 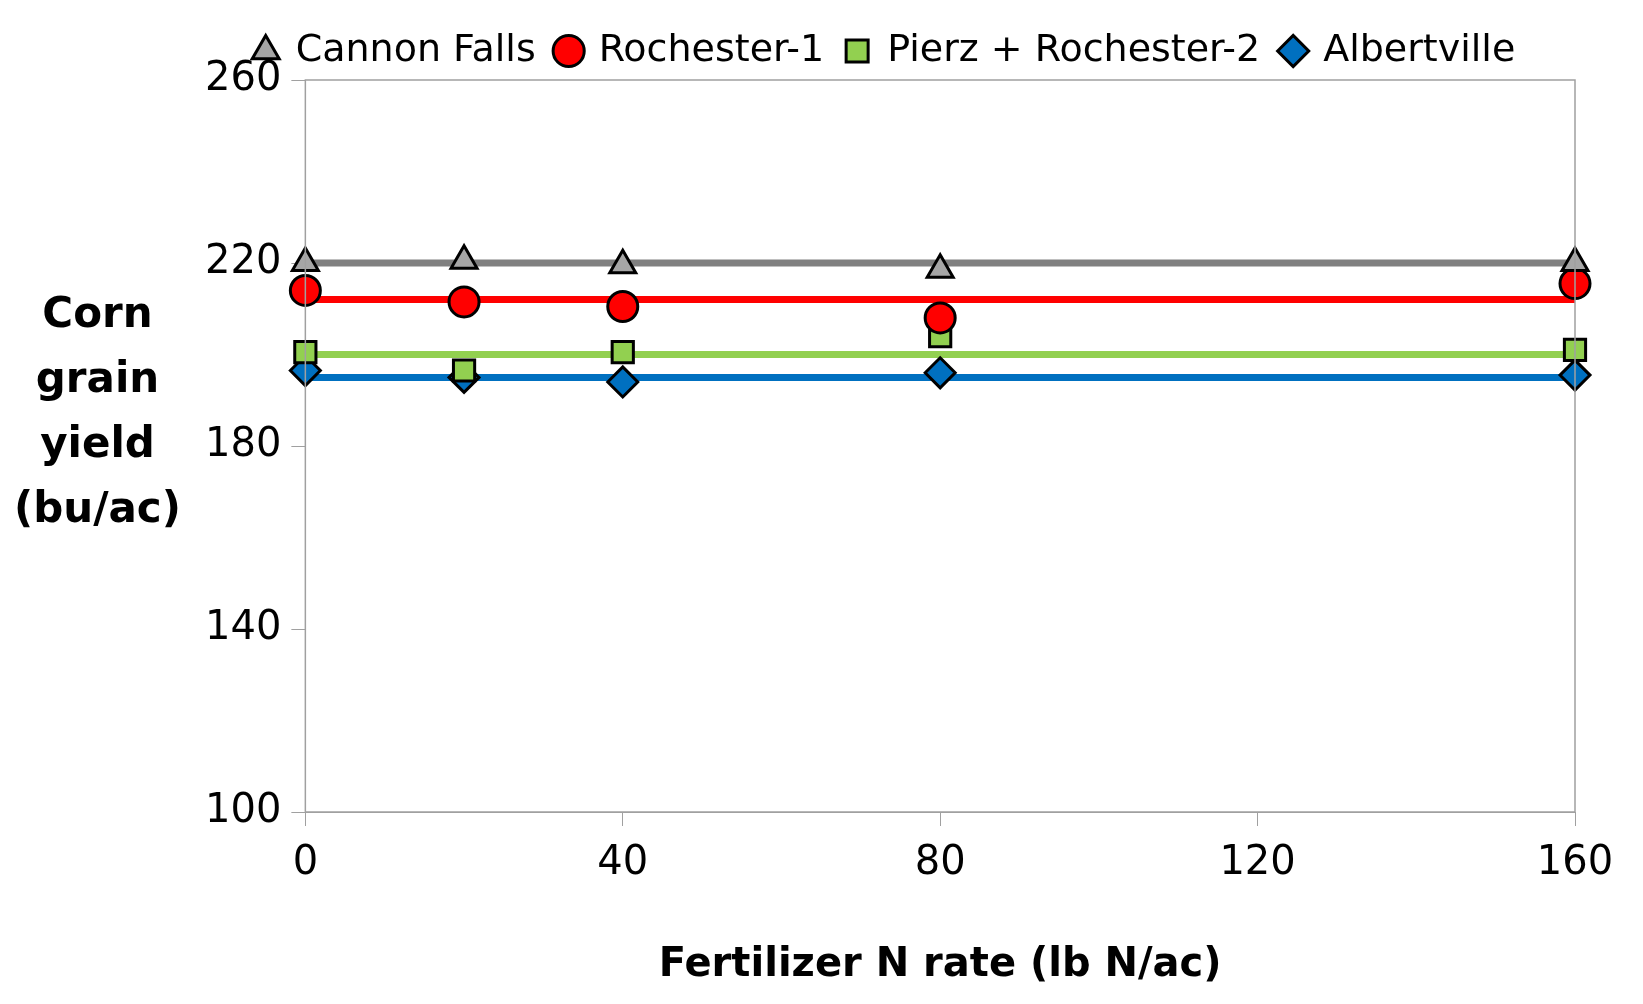 I want to click on x-tick-label: 40, so click(x=623, y=860).